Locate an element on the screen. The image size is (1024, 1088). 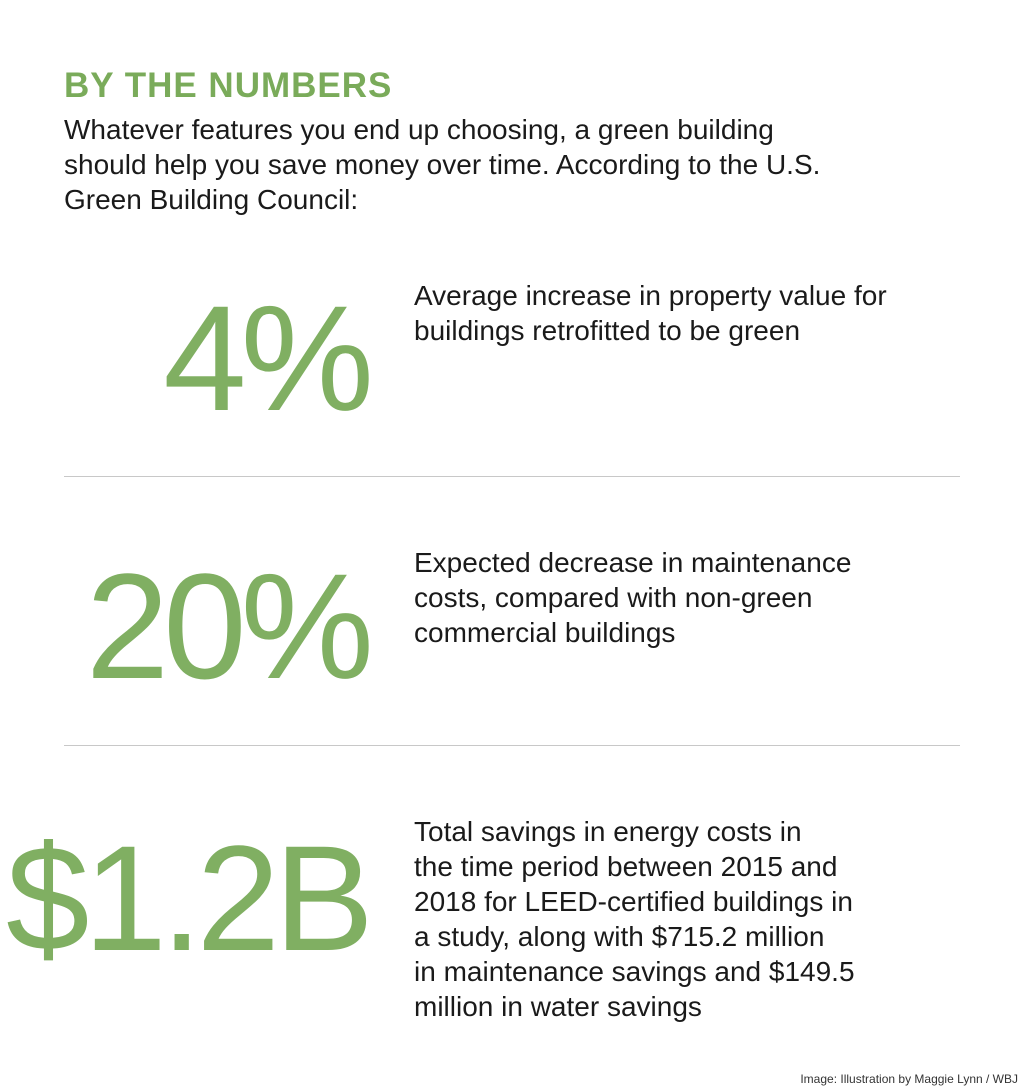
description-line: Average increase in property value for is located at coordinates (650, 295).